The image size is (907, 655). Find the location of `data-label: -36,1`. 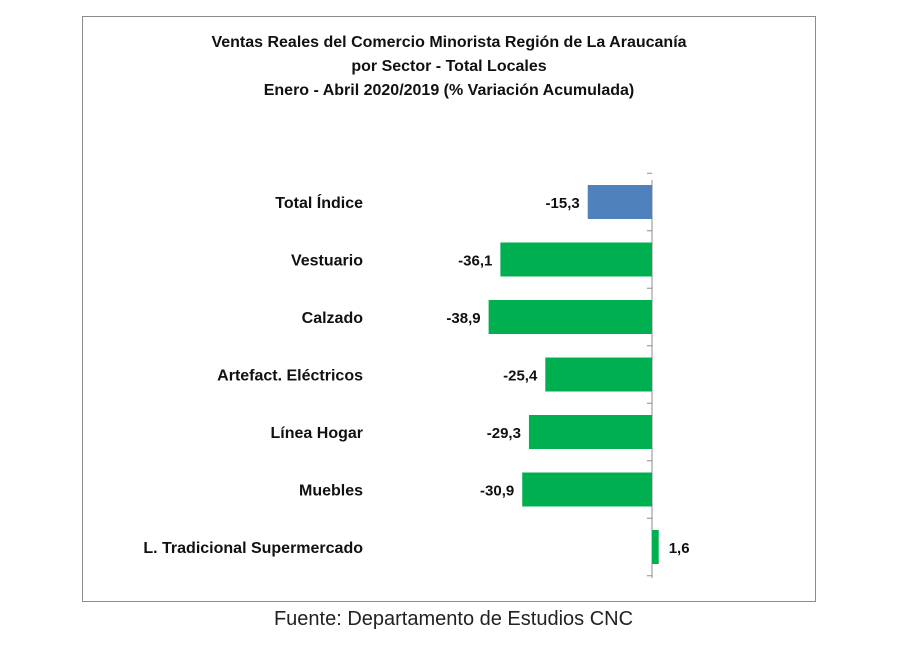

data-label: -36,1 is located at coordinates (475, 261).